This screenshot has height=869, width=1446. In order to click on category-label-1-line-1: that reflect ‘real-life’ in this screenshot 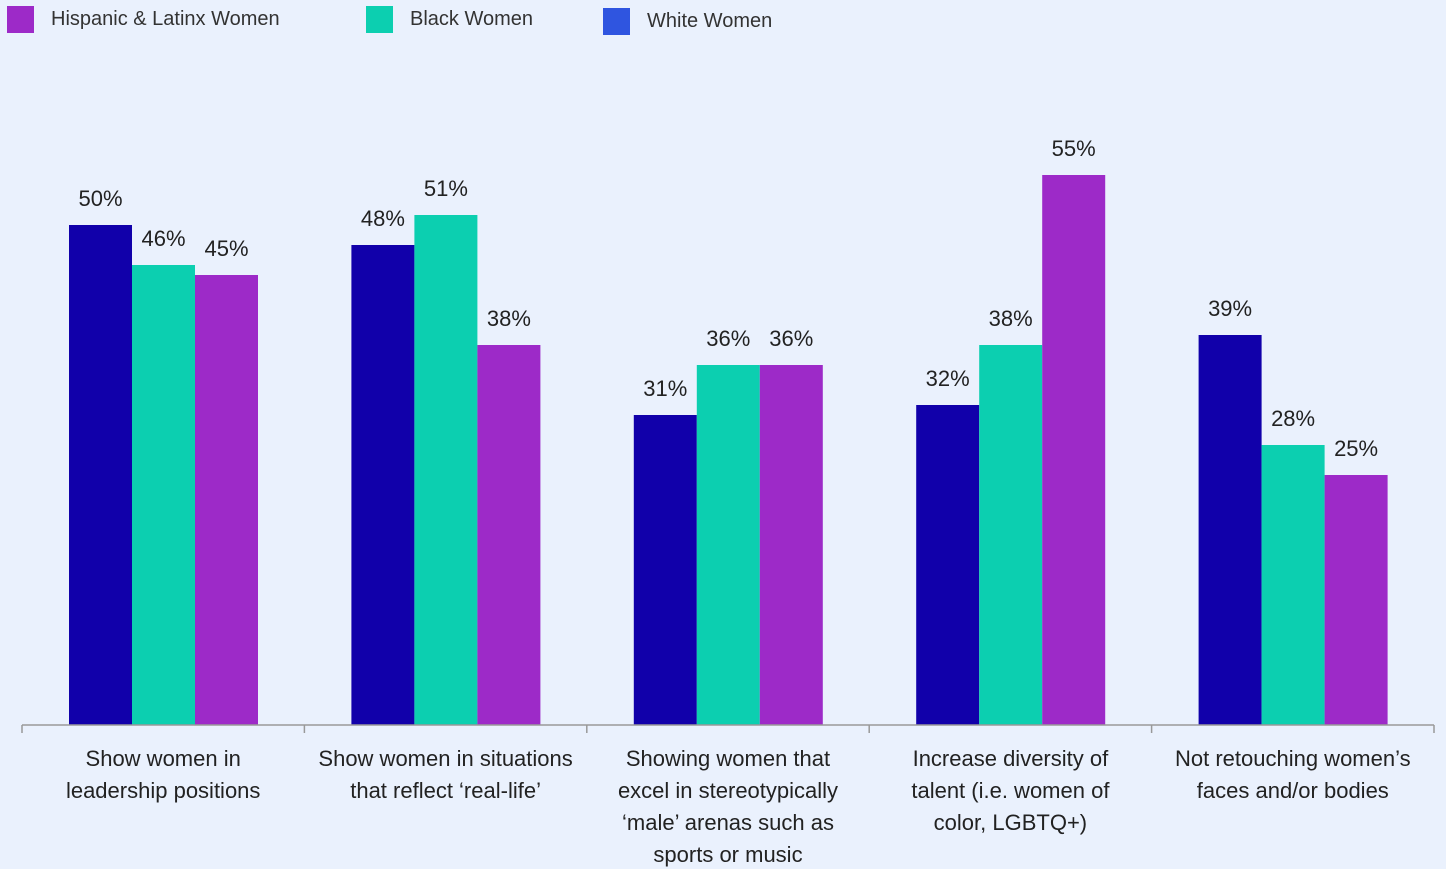, I will do `click(445, 790)`.